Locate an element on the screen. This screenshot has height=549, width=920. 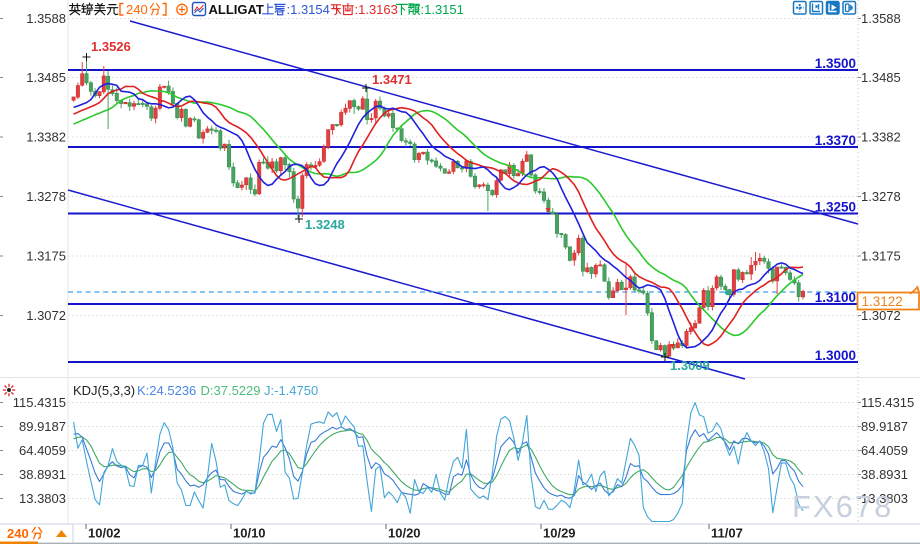
svg-text: 1.3100 is located at coordinates (835, 297).